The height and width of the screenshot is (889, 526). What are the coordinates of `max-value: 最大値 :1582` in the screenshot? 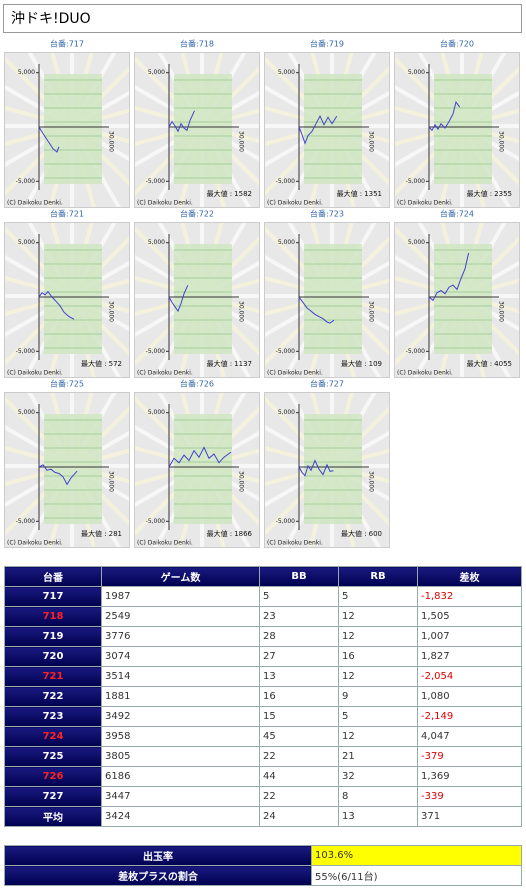 It's located at (229, 193).